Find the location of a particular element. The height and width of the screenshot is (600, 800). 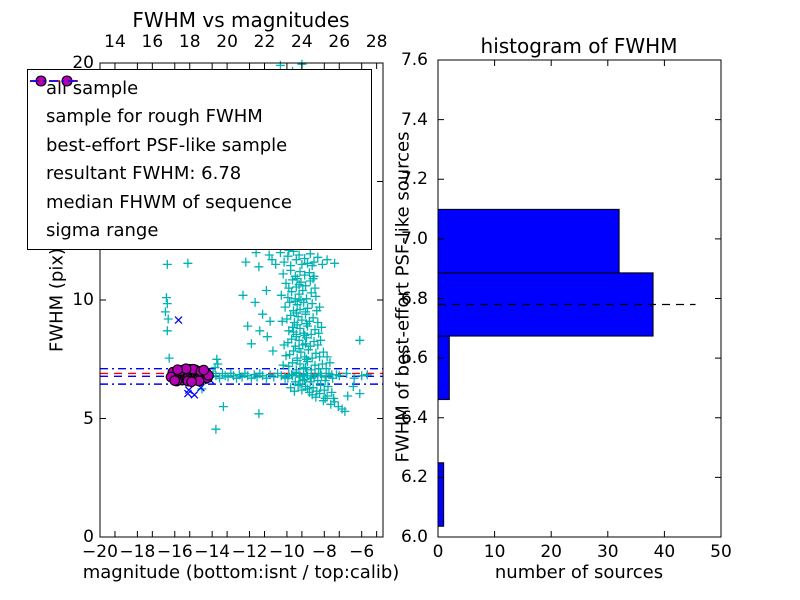

left-y-tick-label: 0 is located at coordinates (88, 537).